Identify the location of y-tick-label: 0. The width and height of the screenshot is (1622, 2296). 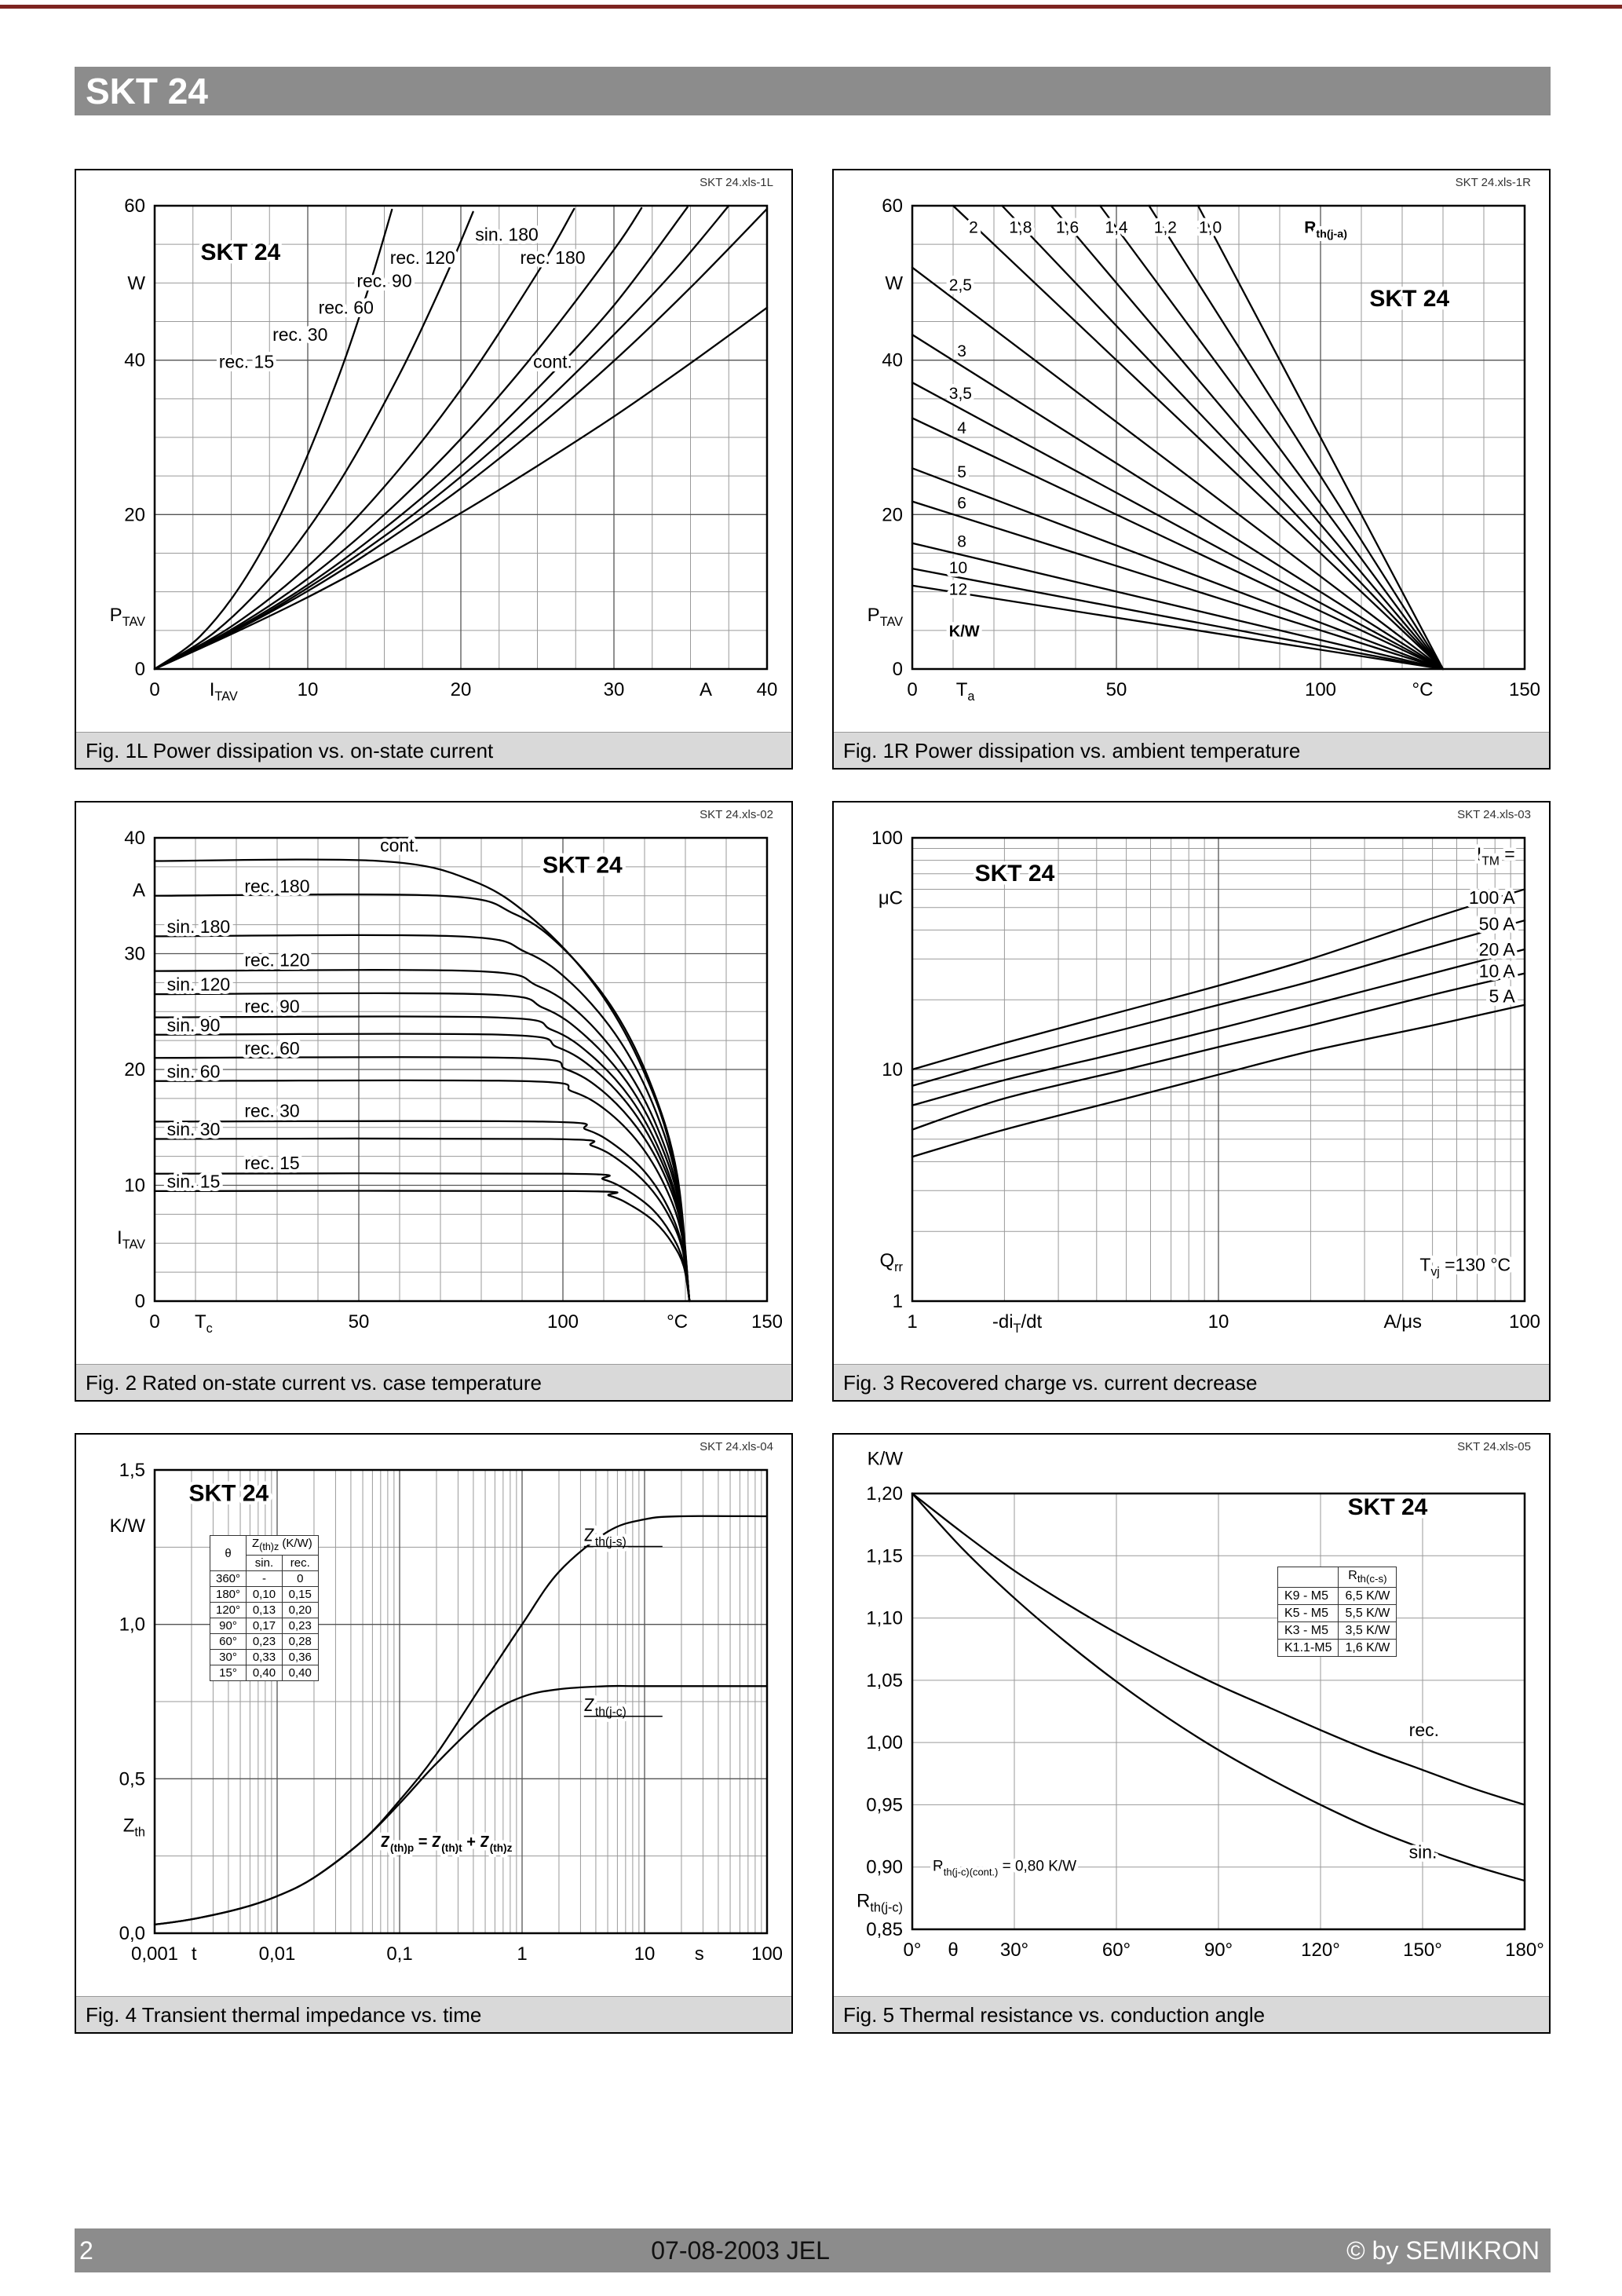
(898, 670).